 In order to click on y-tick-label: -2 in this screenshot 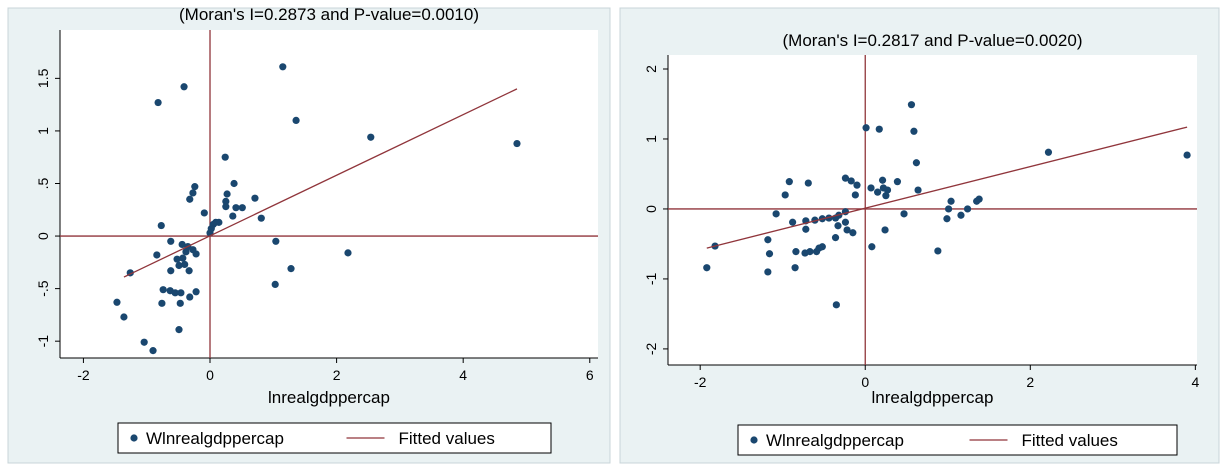, I will do `click(651, 348)`.